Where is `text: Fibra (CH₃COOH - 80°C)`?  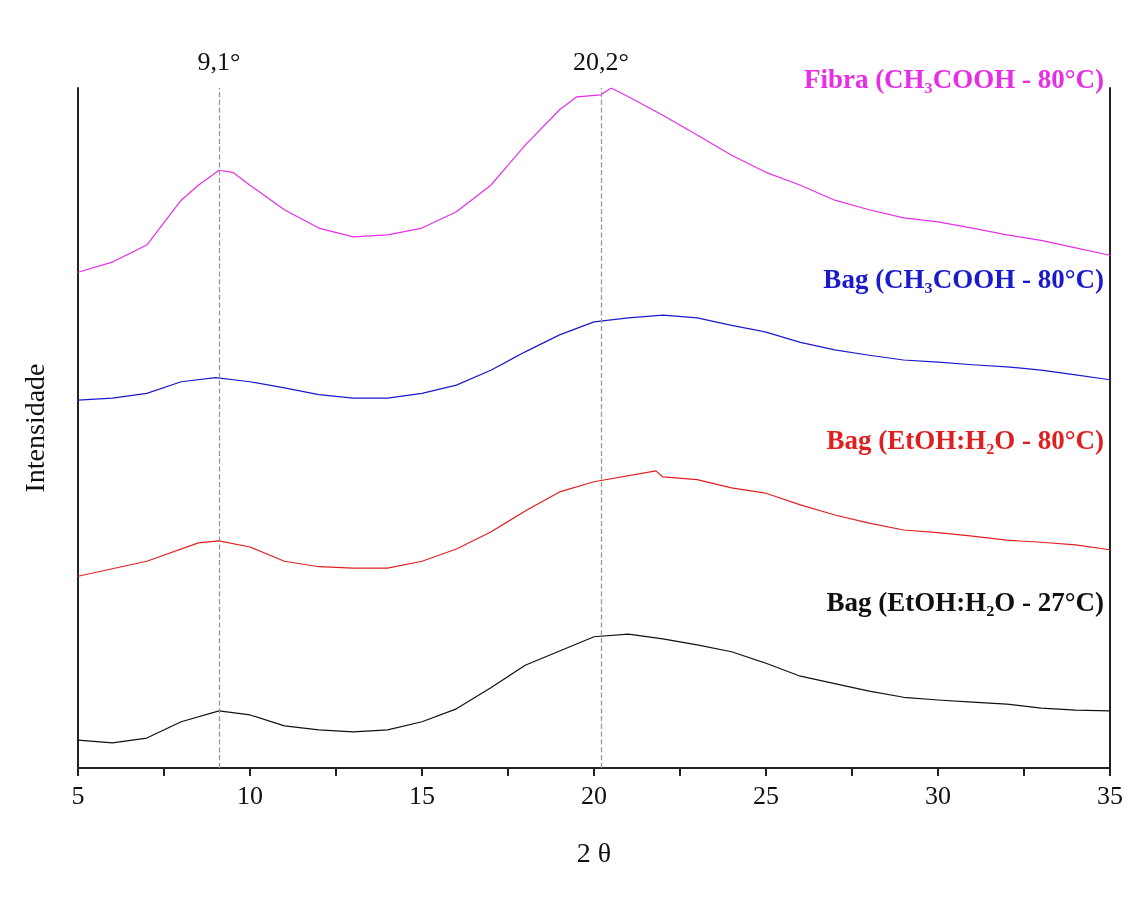
text: Fibra (CH₃COOH - 80°C) is located at coordinates (954, 78).